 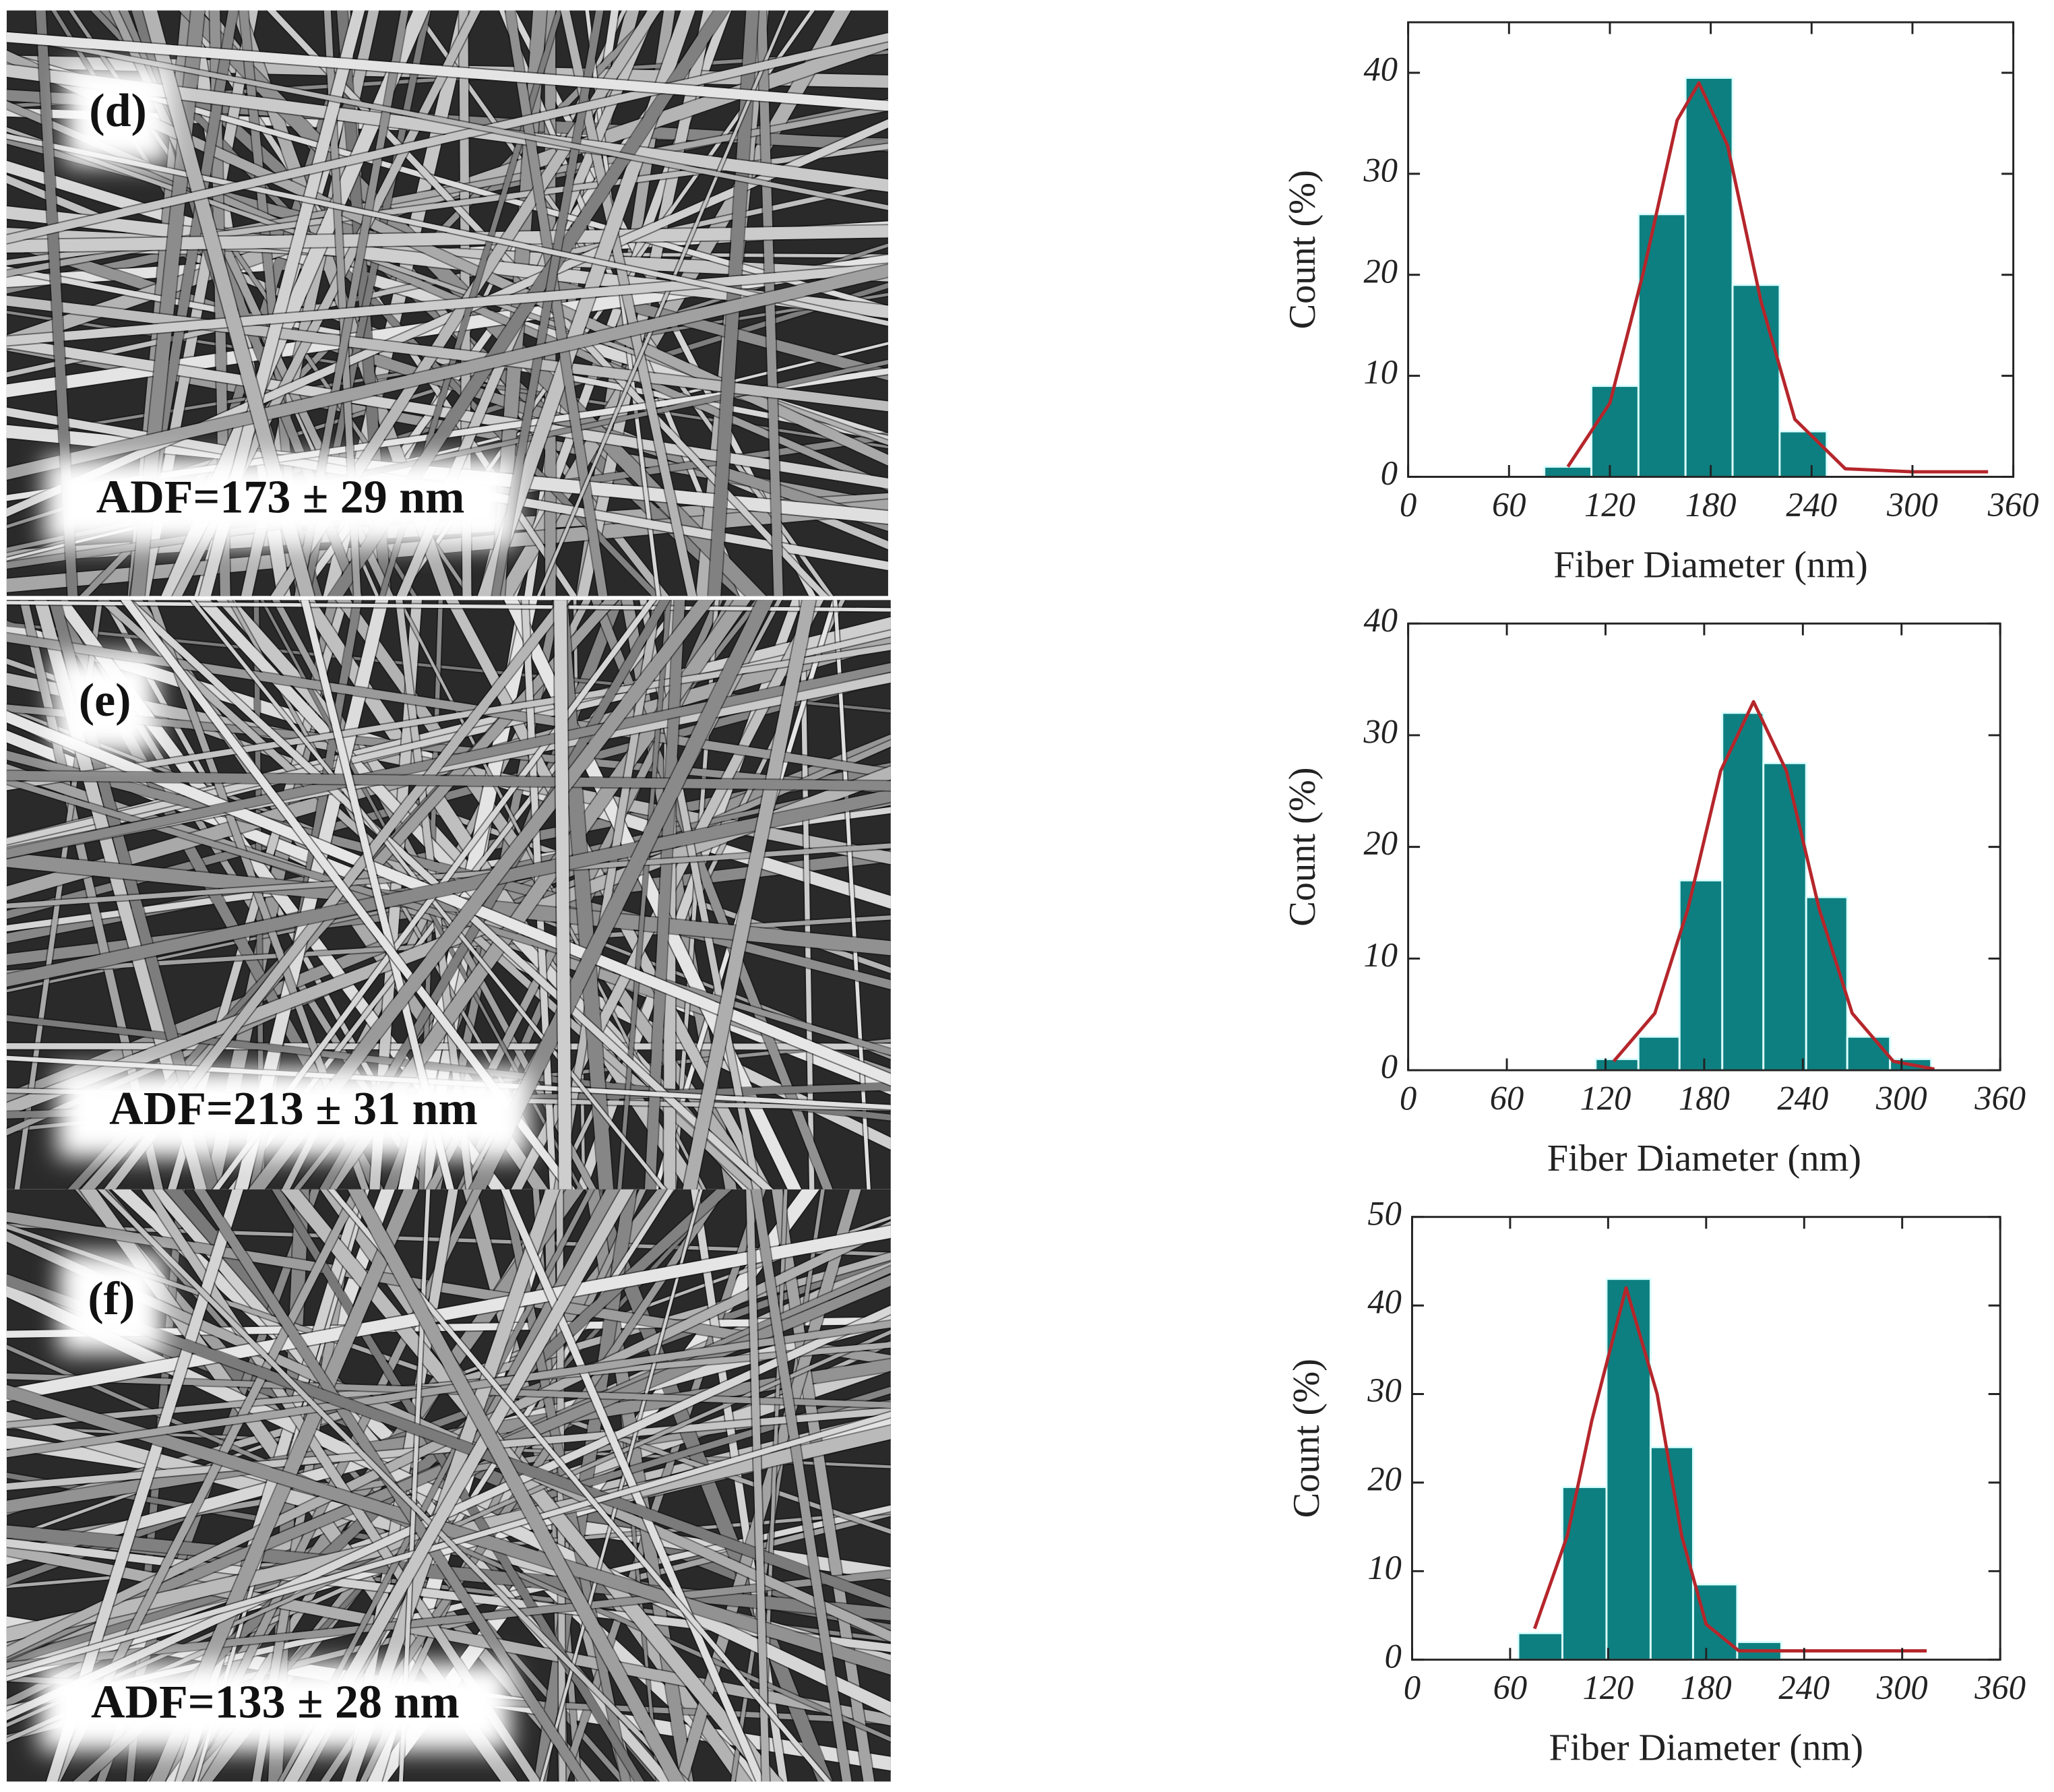 What do you see at coordinates (111, 1299) in the screenshot?
I see `panel-label: (f)` at bounding box center [111, 1299].